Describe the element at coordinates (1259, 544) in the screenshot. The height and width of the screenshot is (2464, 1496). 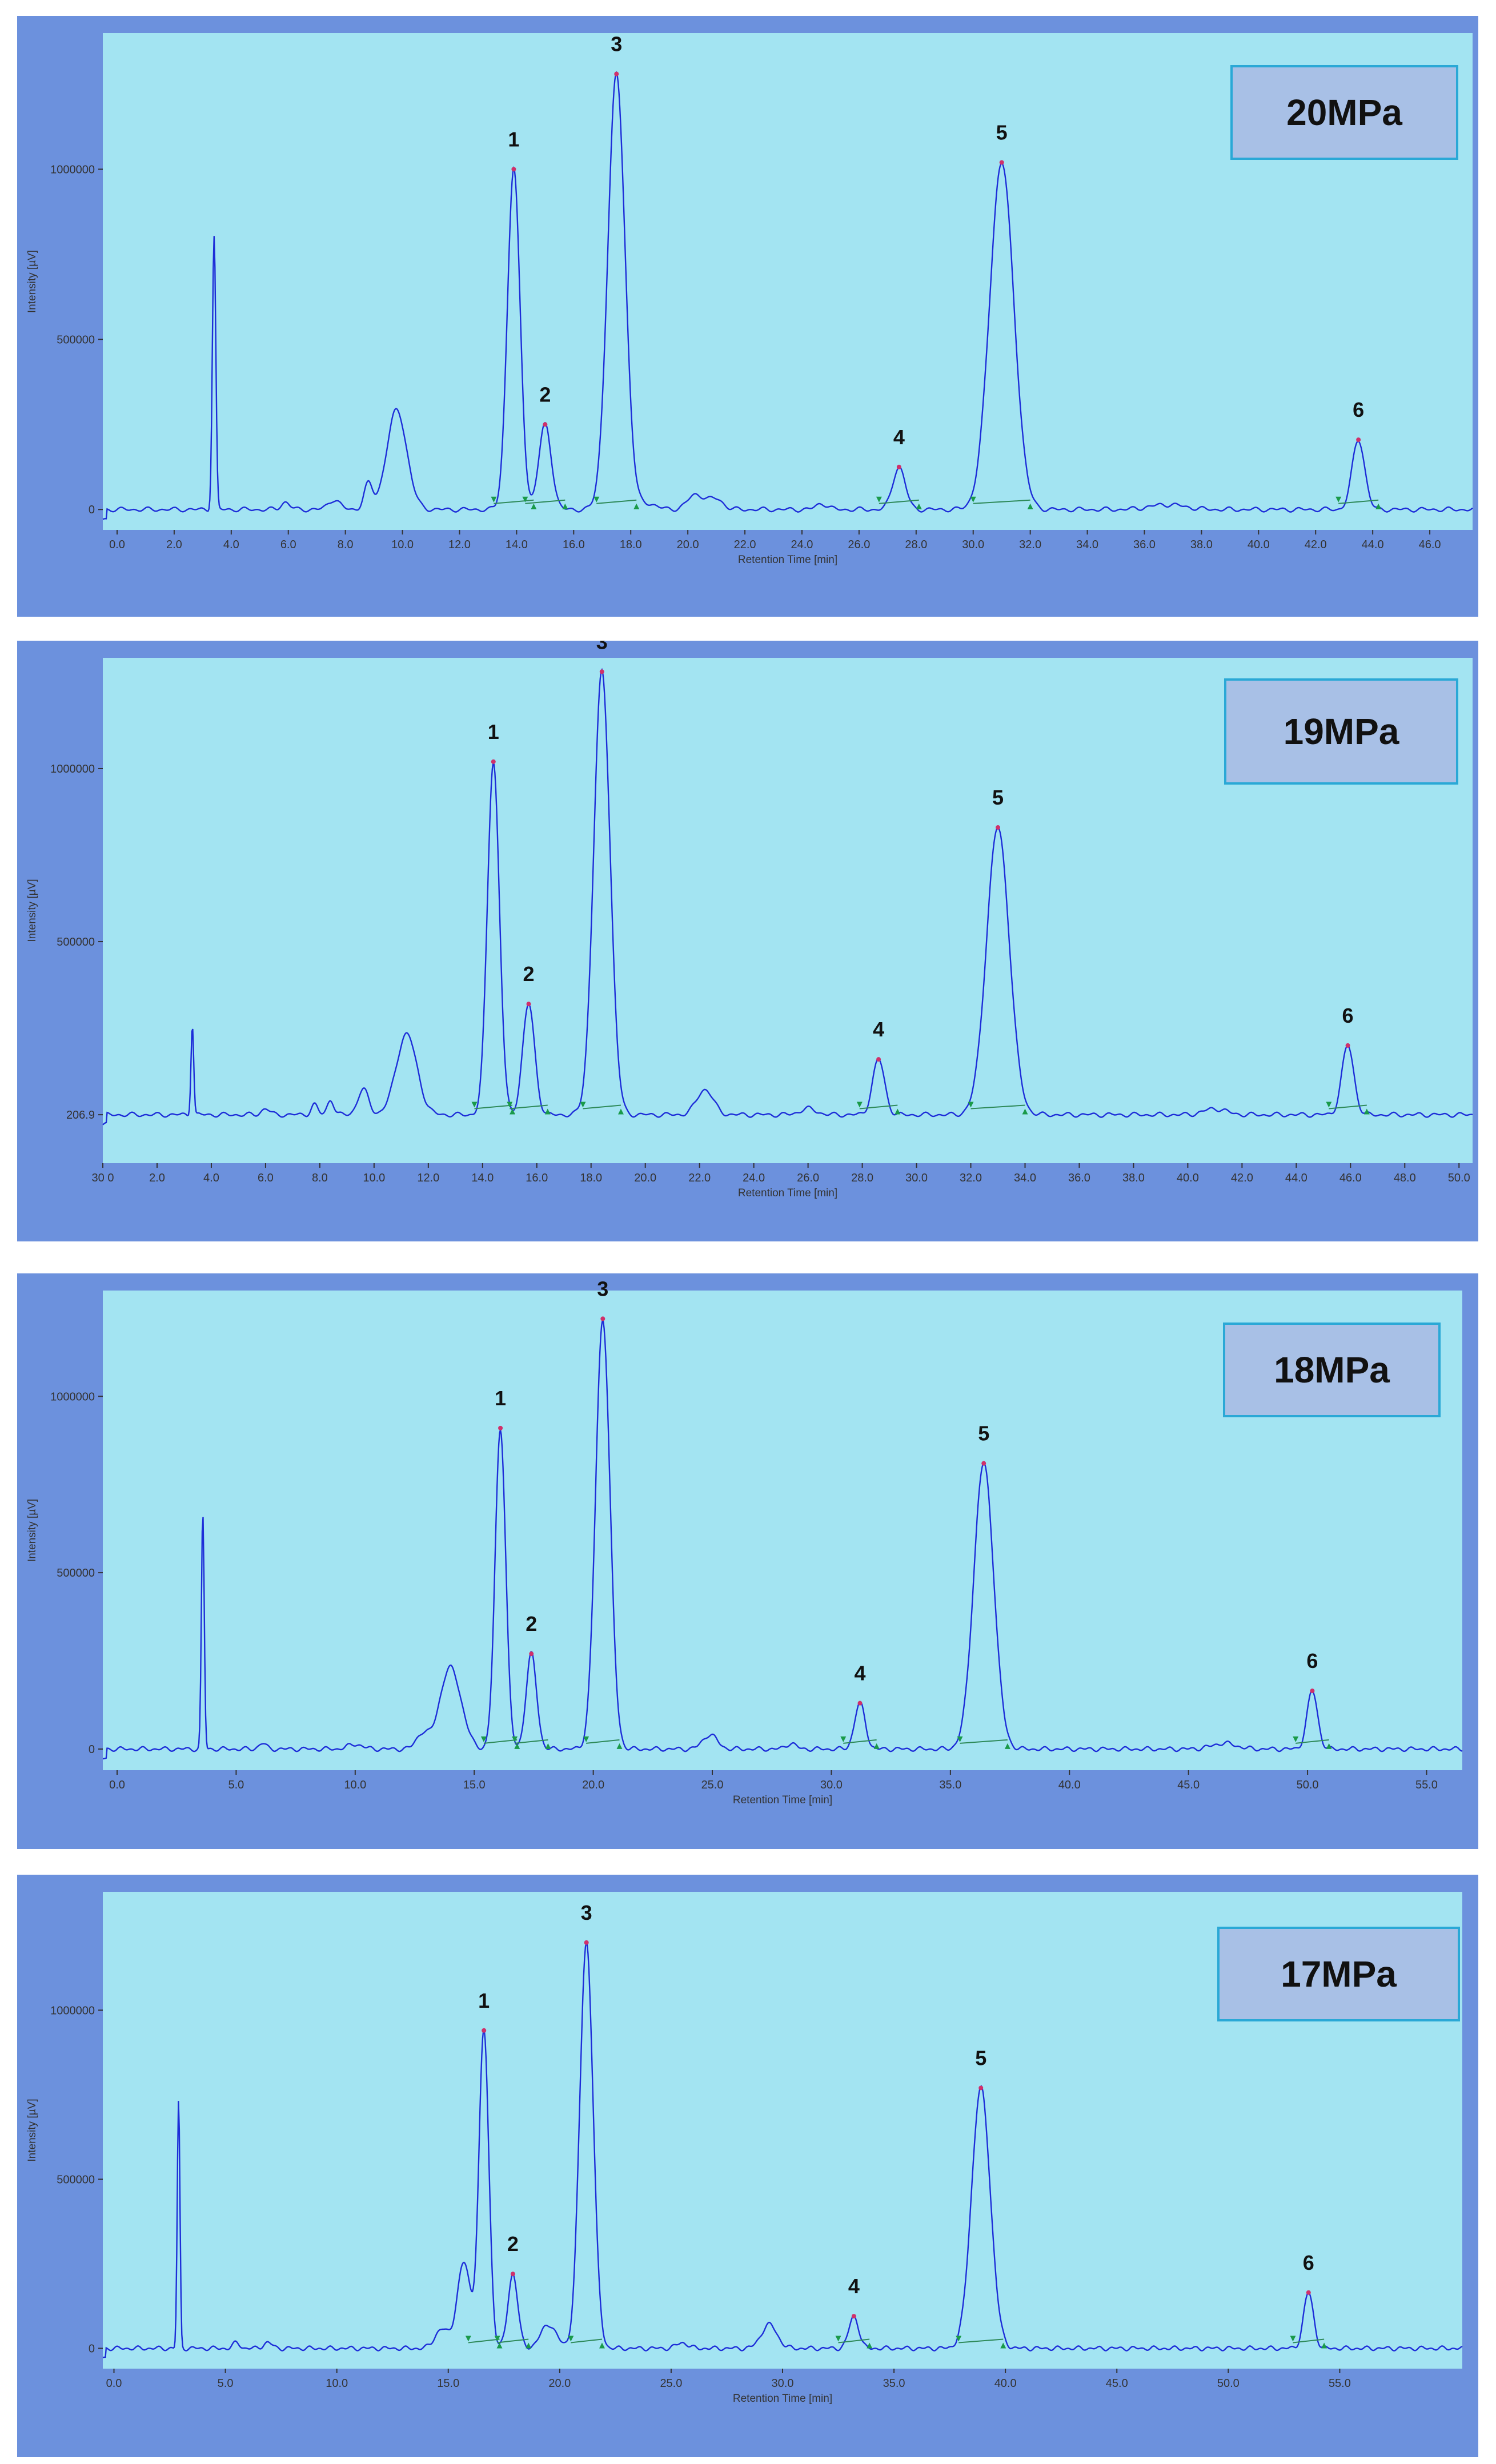
I see `x-tick-label: 40.0` at that location.